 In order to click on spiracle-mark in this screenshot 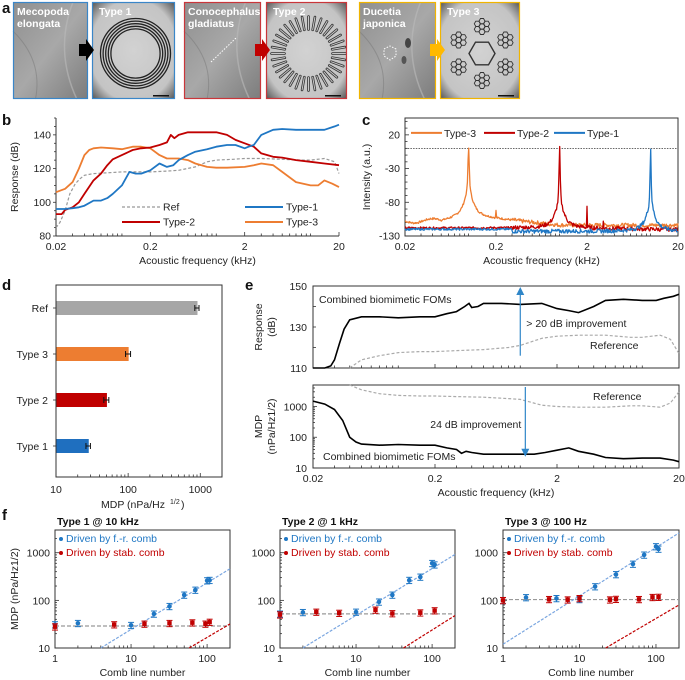, I will do `click(404, 60)`.